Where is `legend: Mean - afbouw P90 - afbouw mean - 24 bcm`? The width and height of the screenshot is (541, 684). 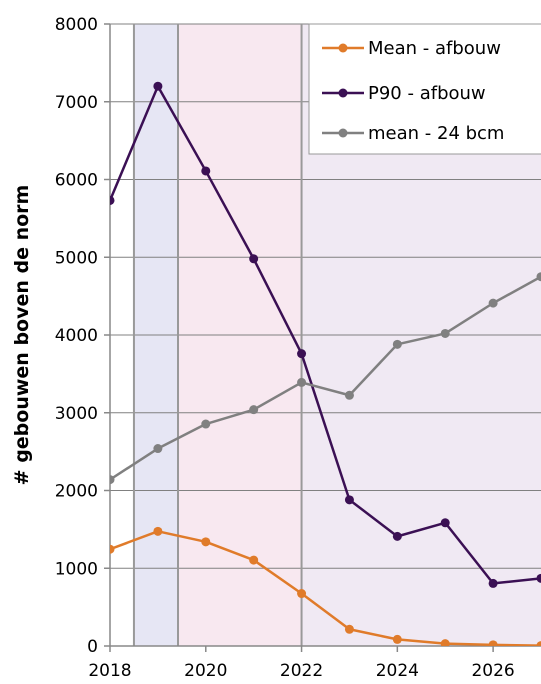 legend: Mean - afbouw P90 - afbouw mean - 24 bcm is located at coordinates (424, 89).